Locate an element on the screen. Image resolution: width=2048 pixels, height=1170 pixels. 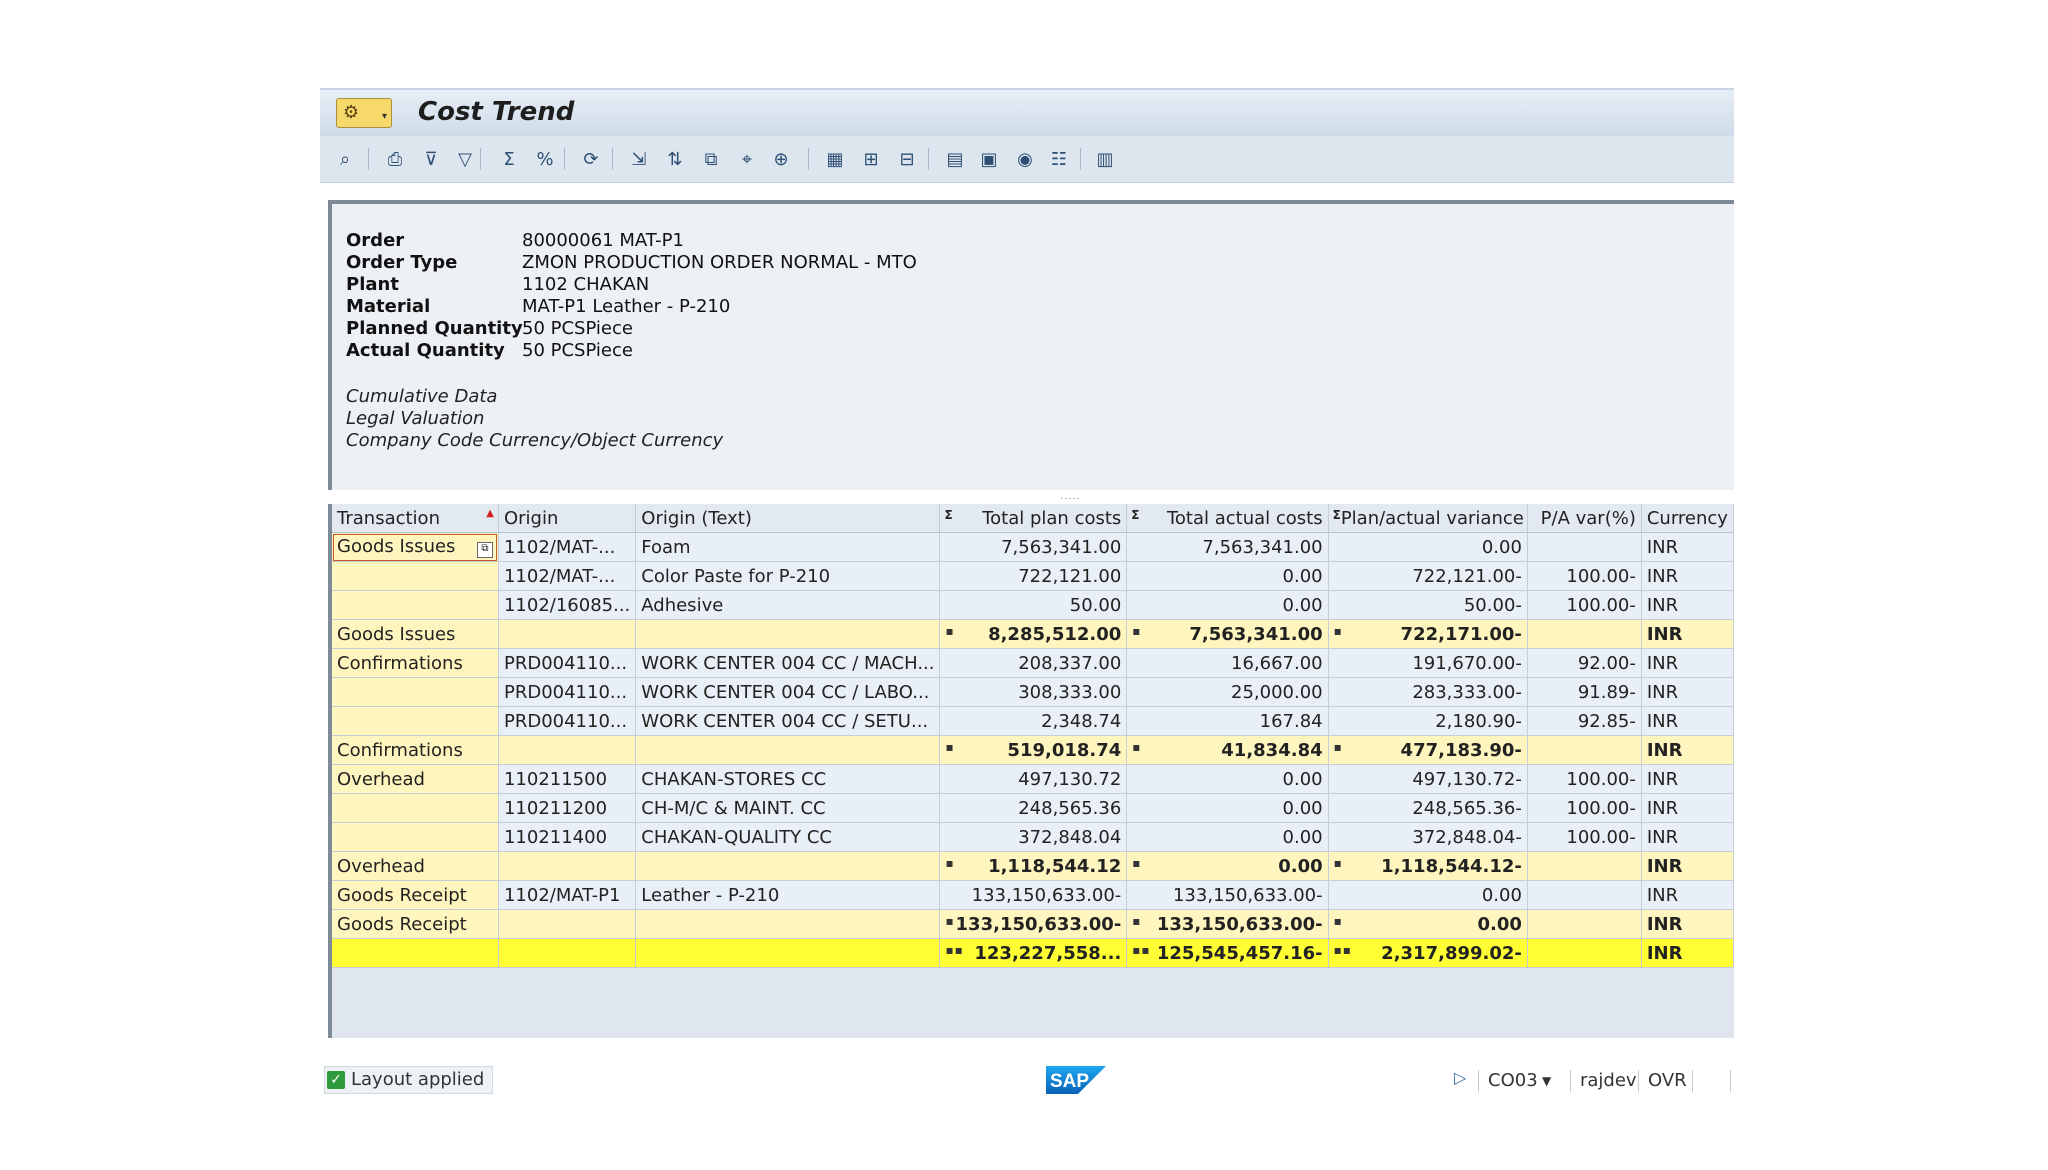
cell-actual: 133,150,633.00- is located at coordinates (1227, 895).